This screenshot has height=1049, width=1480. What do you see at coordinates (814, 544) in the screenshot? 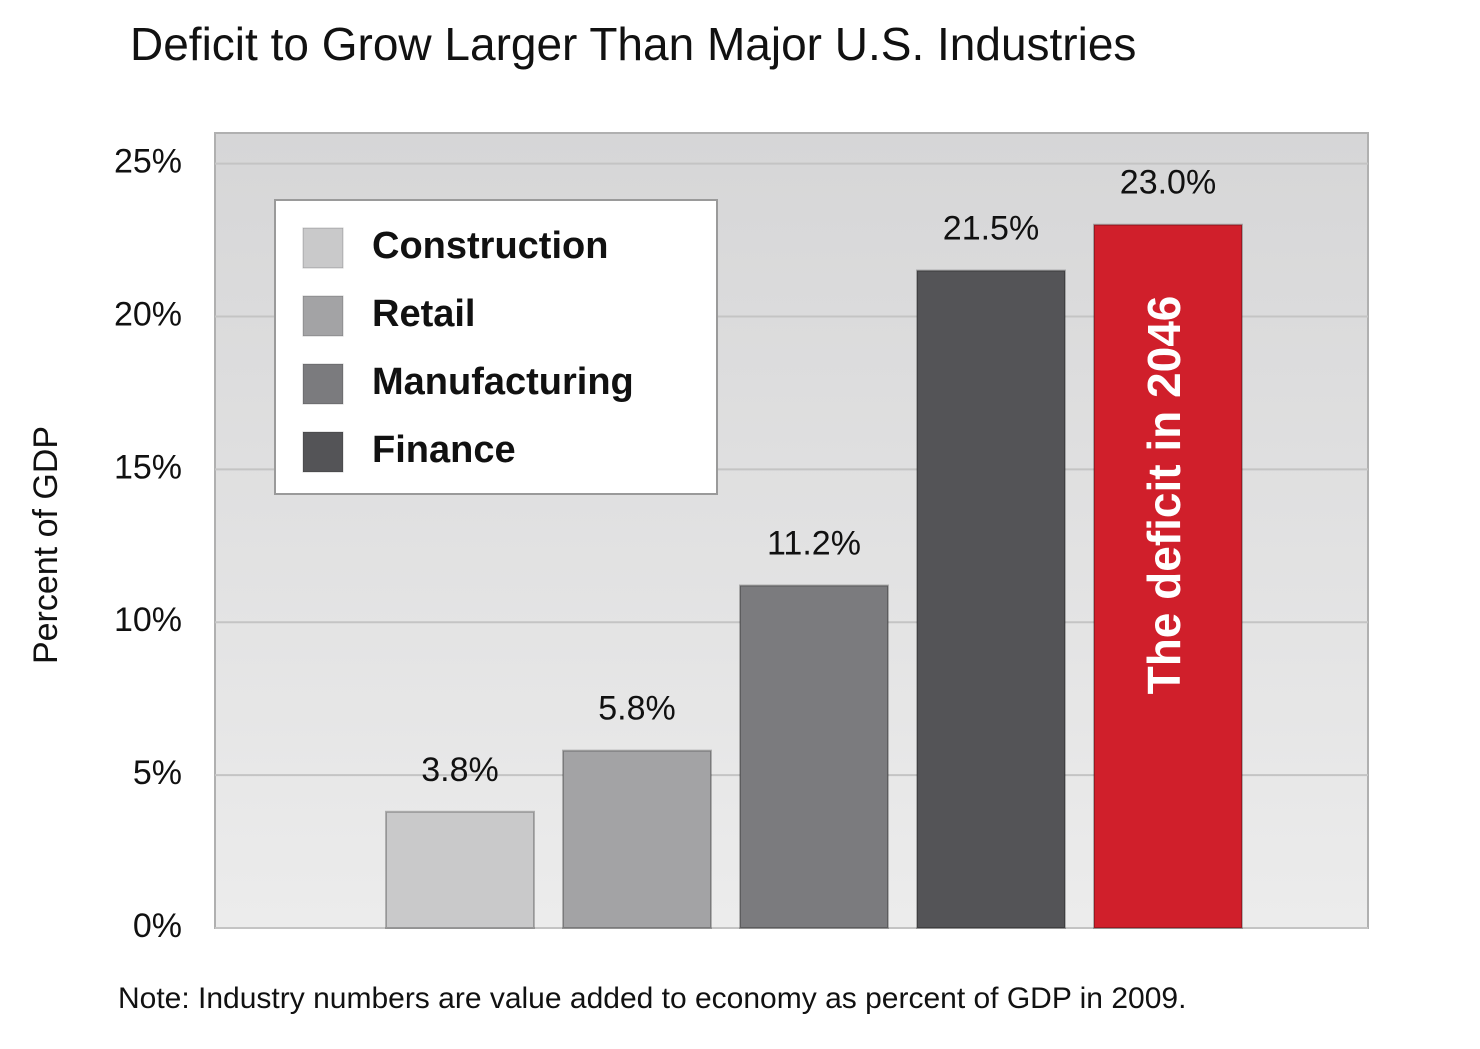
I see `value-label: 11.2%` at bounding box center [814, 544].